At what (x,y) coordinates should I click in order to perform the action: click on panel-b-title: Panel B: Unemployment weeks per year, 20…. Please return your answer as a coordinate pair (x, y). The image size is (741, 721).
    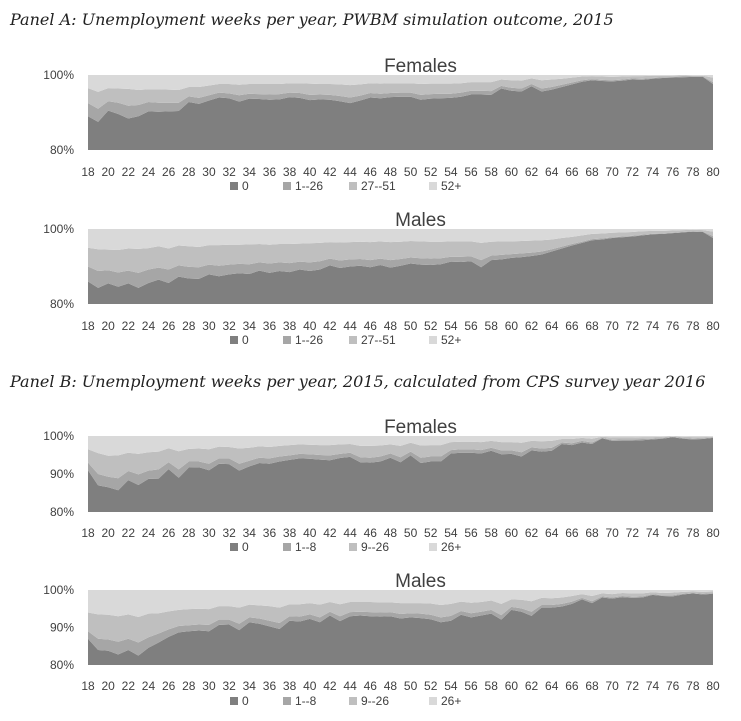
    Looking at the image, I should click on (358, 381).